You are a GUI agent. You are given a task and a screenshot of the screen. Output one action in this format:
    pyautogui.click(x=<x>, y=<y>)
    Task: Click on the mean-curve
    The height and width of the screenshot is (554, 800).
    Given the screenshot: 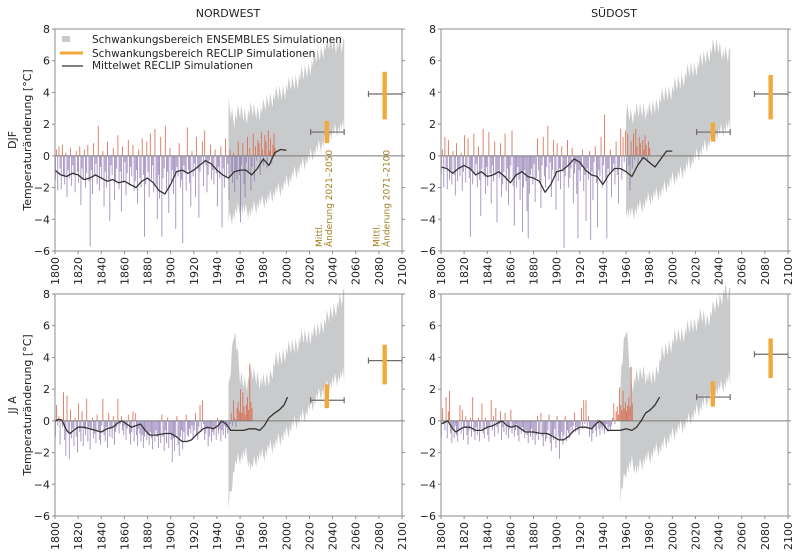 What is the action you would take?
    pyautogui.click(x=550, y=418)
    